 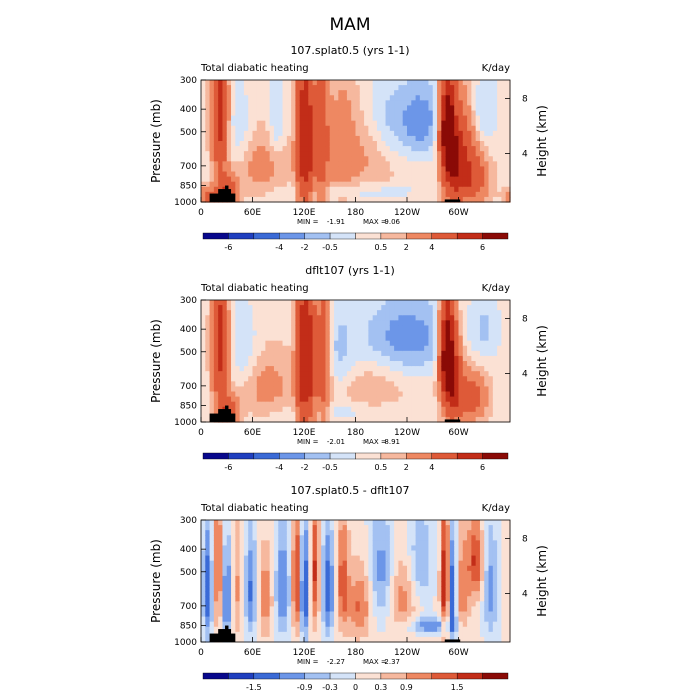 What do you see at coordinates (188, 133) in the screenshot?
I see `y-tick-label: 500` at bounding box center [188, 133].